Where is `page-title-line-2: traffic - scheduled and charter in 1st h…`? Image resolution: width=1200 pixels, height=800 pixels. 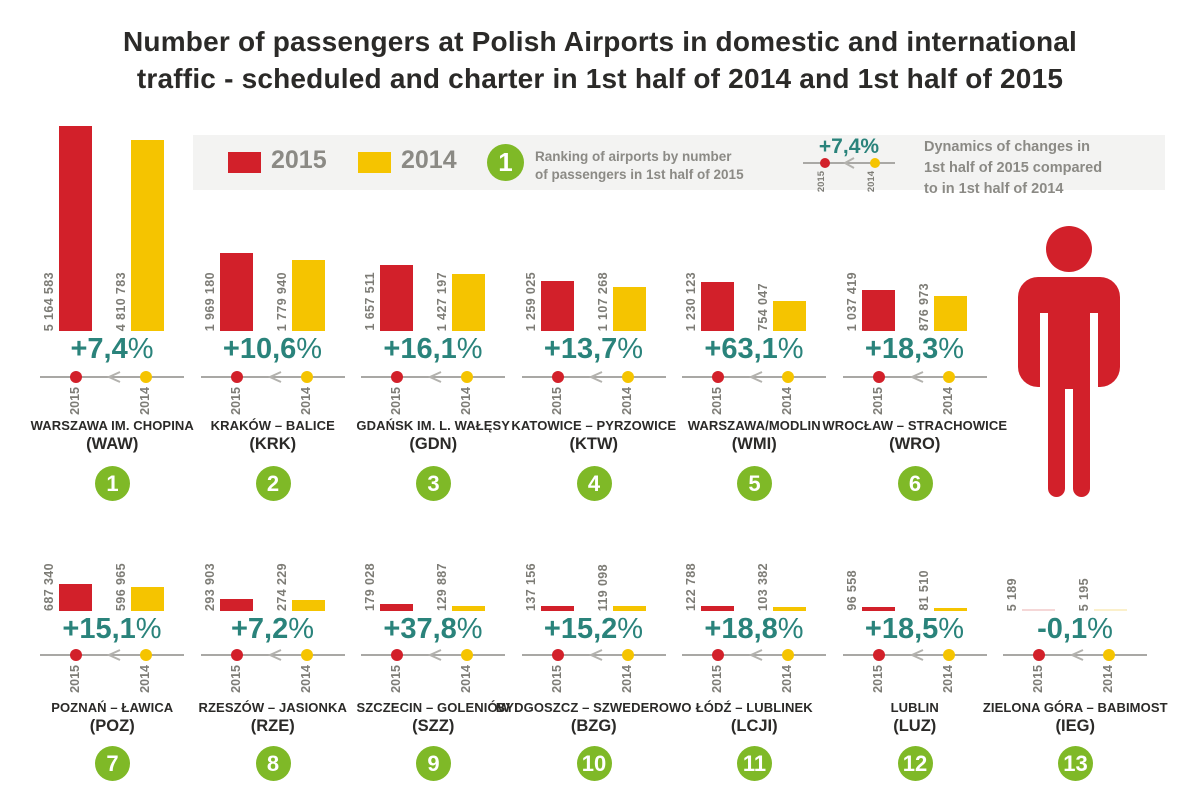
page-title-line-2: traffic - scheduled and charter in 1st h… is located at coordinates (600, 78).